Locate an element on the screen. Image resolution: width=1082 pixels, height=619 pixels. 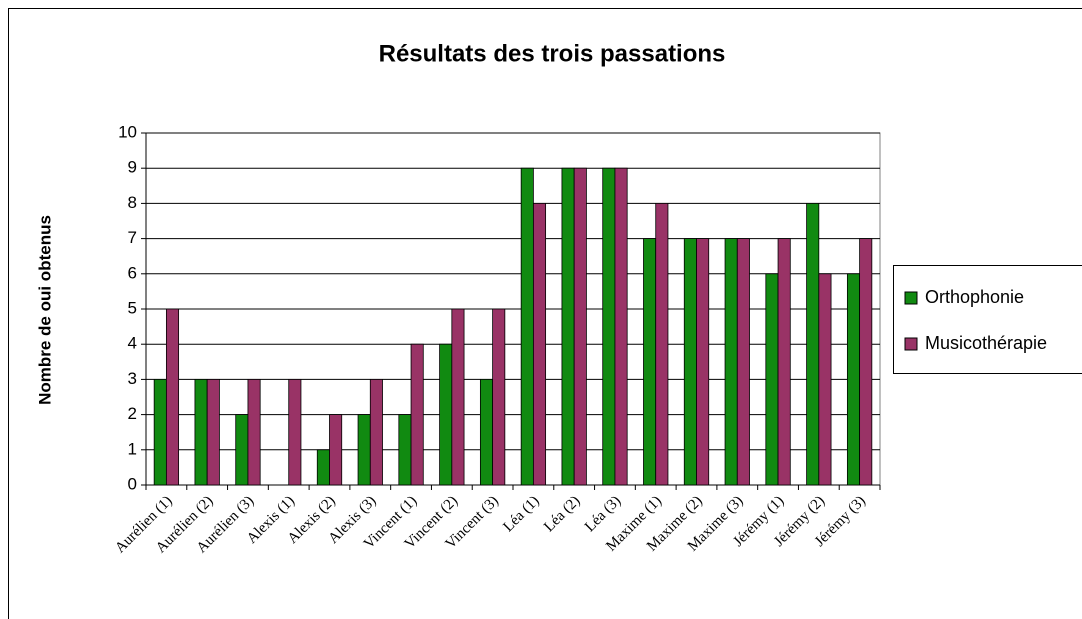
y-tick-label: 6 is located at coordinates (132, 272).